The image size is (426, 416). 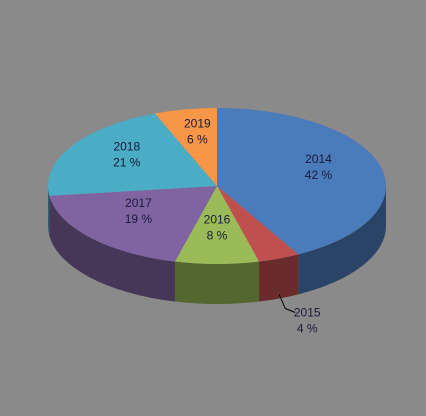 What do you see at coordinates (127, 163) in the screenshot?
I see `value-label: 21 %` at bounding box center [127, 163].